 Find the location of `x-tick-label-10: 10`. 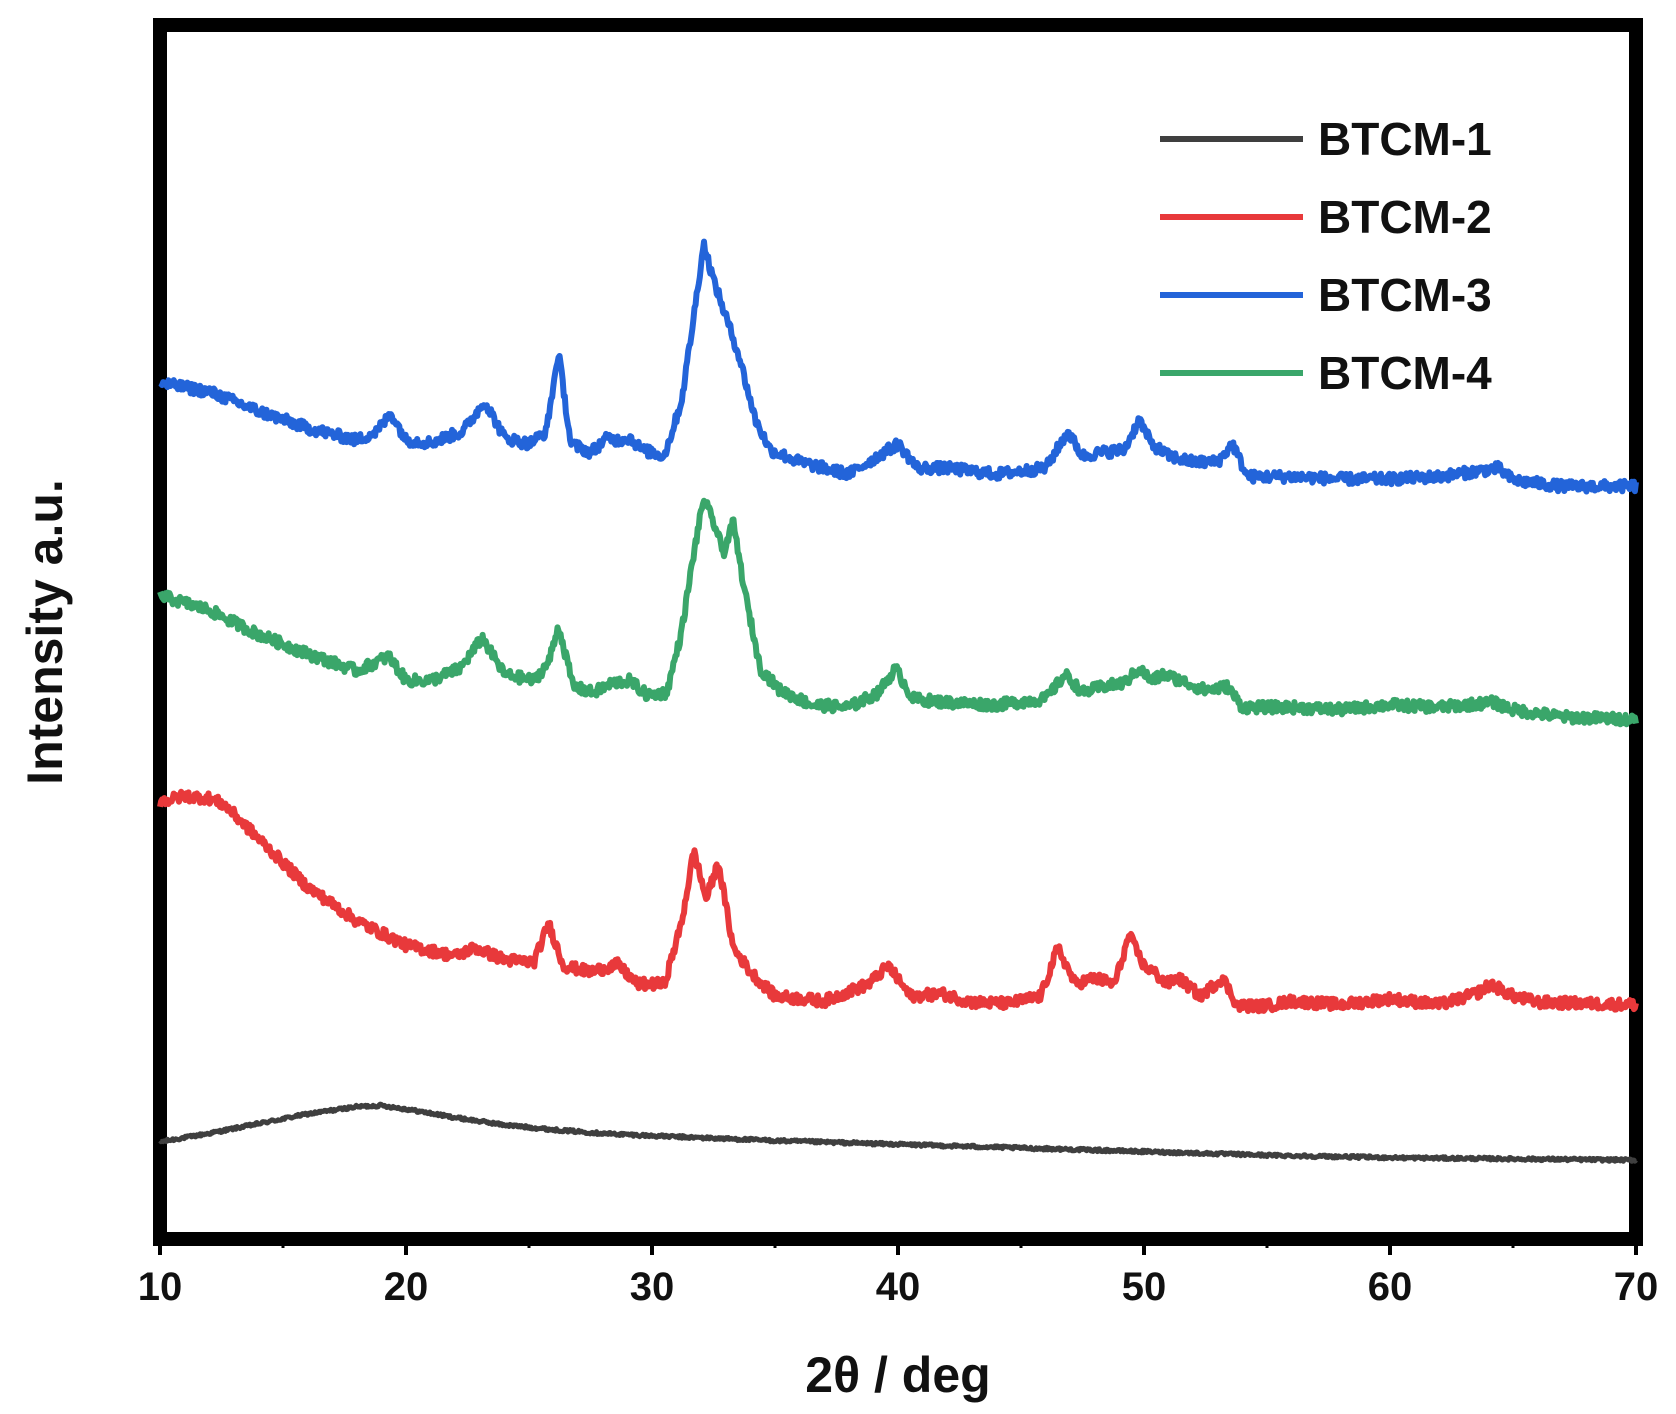

x-tick-label-10: 10 is located at coordinates (160, 1287).